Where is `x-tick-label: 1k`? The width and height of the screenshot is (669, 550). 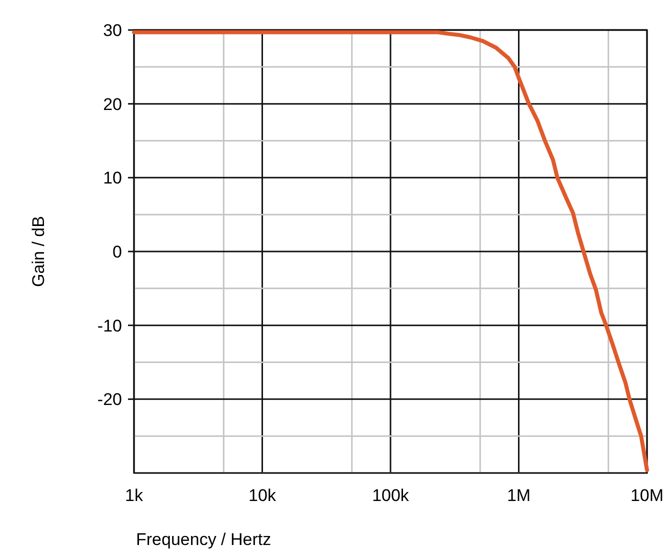 x-tick-label: 1k is located at coordinates (134, 495).